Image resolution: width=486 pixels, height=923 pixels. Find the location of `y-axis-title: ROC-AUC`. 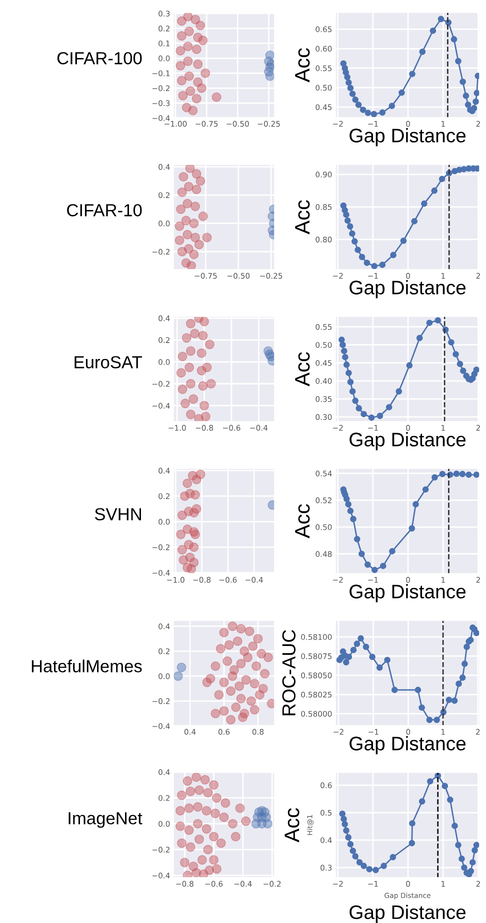

y-axis-title: ROC-AUC is located at coordinates (289, 673).